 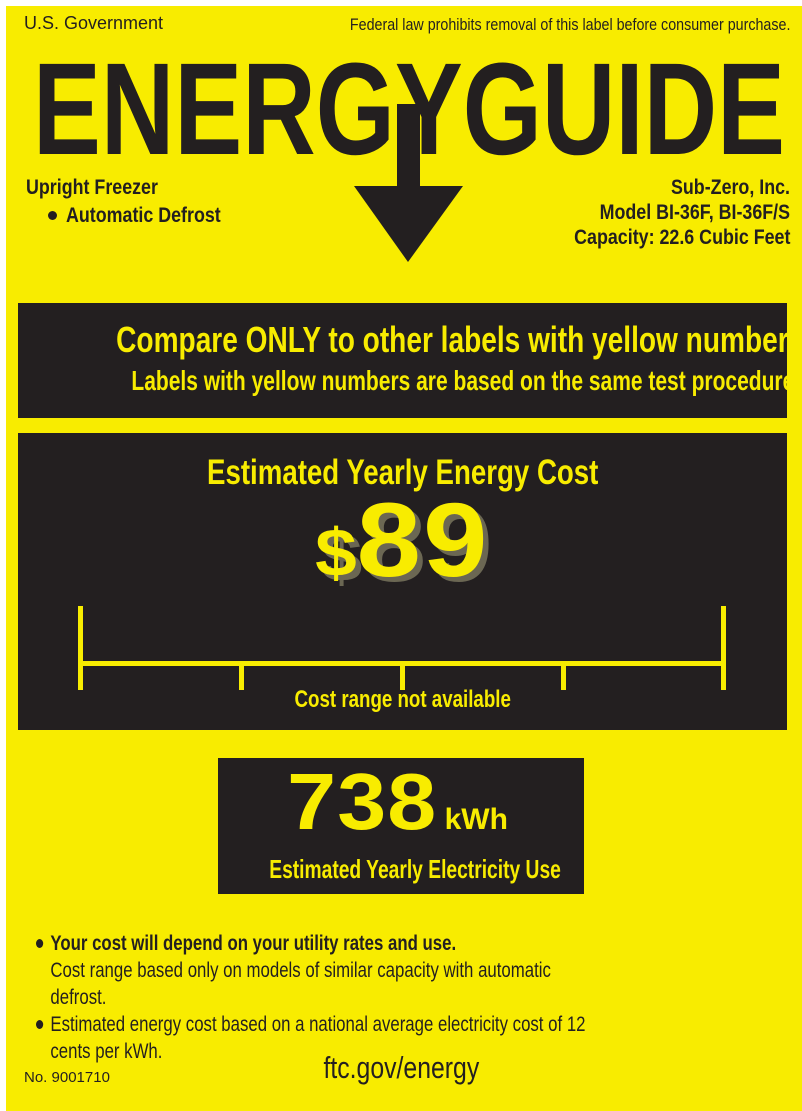 I want to click on product-type: Upright Freezer, so click(x=92, y=187).